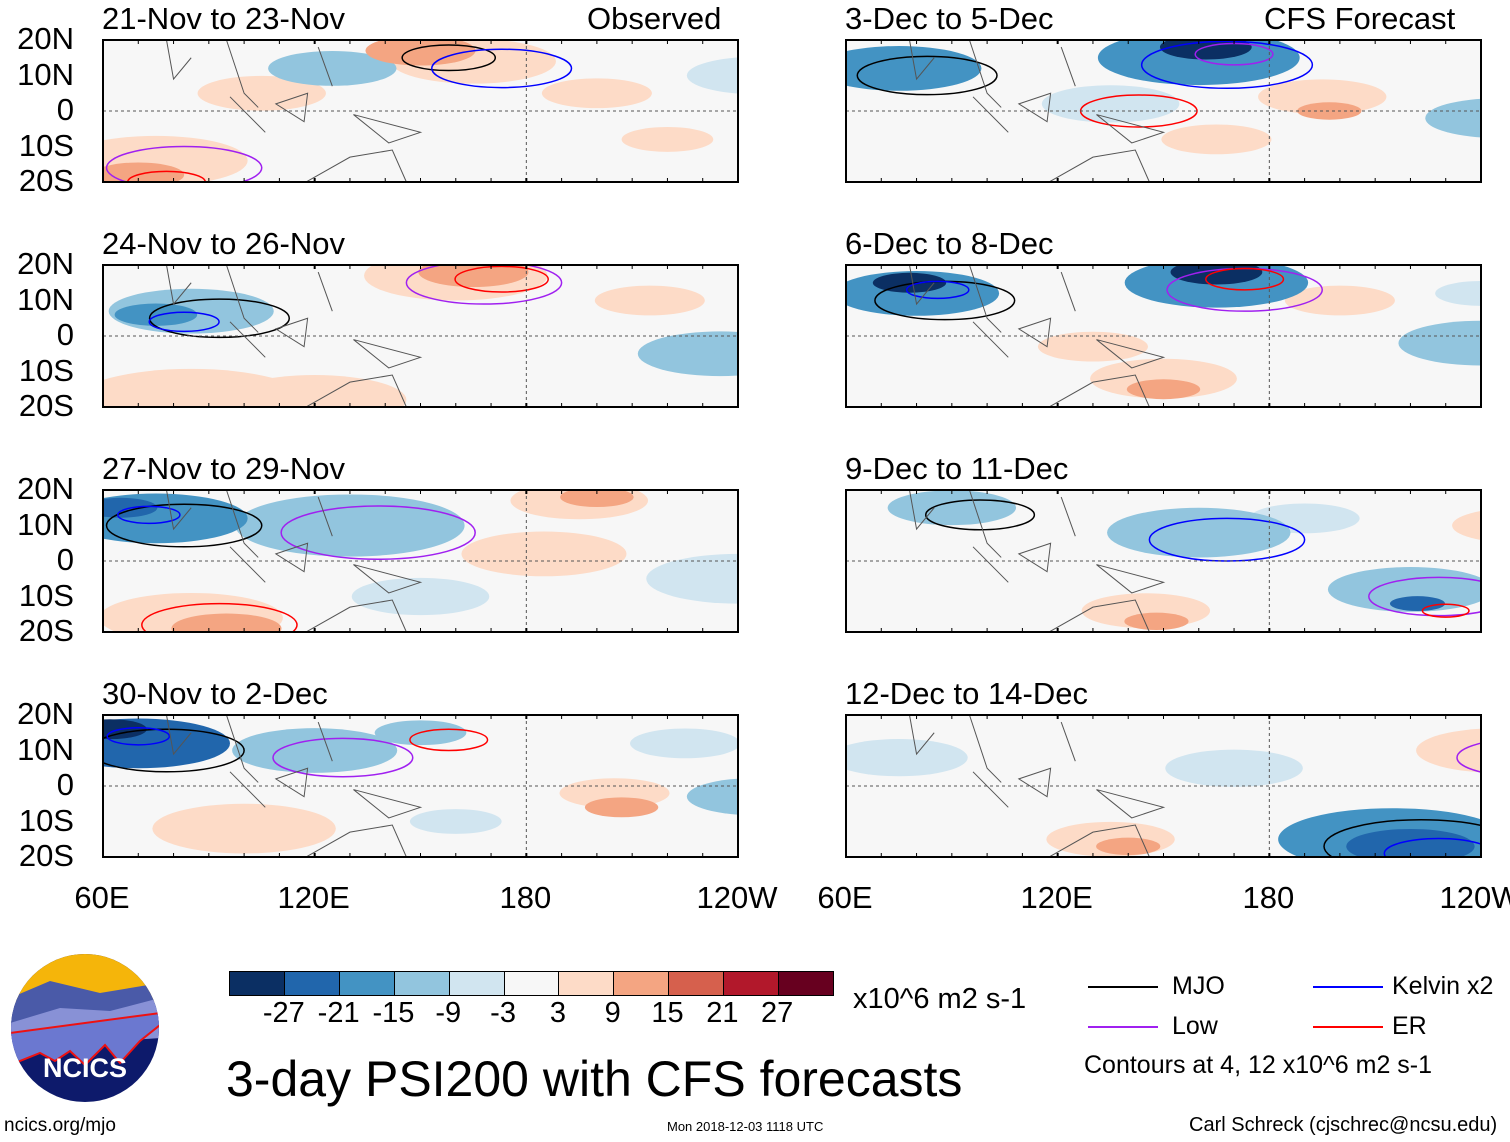  I want to click on timestamp: Mon 2018-12-03 1118 UTC, so click(745, 1126).